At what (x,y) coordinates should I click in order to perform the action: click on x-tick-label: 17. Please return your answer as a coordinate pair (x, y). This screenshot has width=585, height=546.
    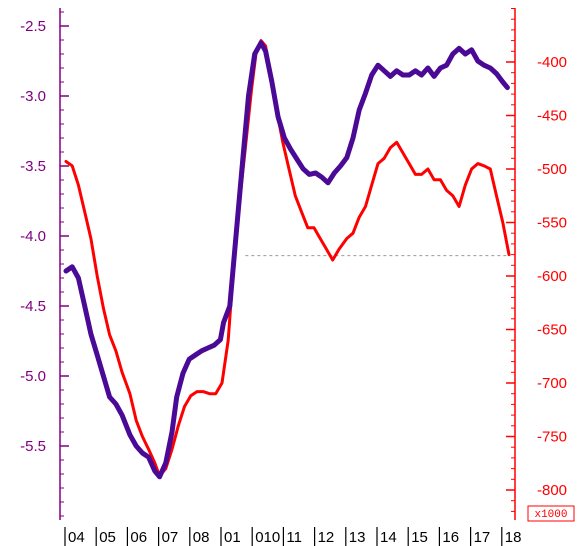
    Looking at the image, I should click on (482, 537).